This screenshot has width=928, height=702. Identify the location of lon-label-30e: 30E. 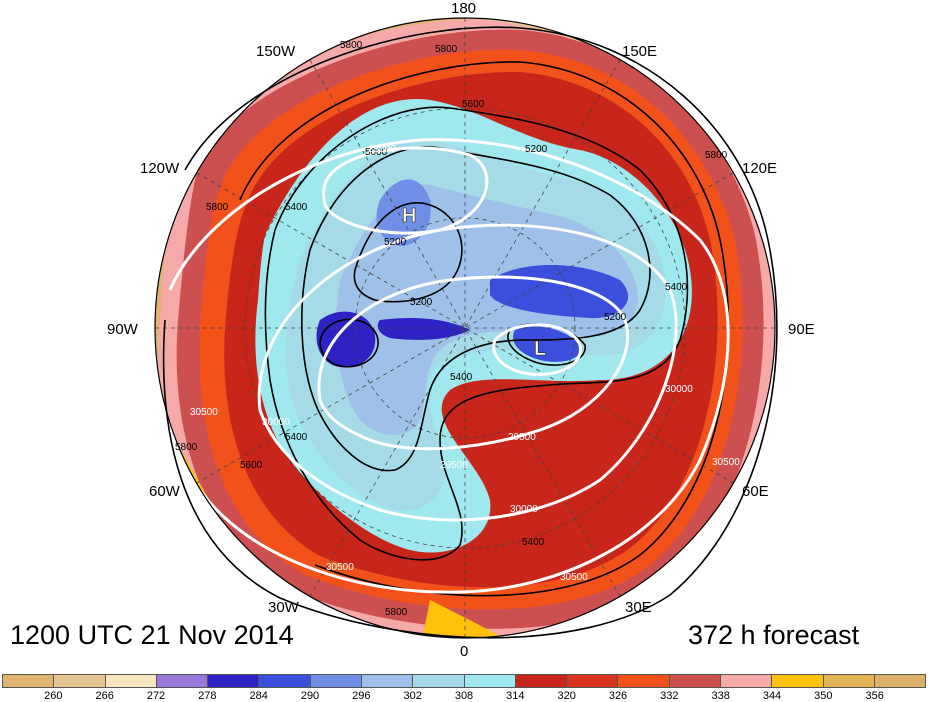
(638, 607).